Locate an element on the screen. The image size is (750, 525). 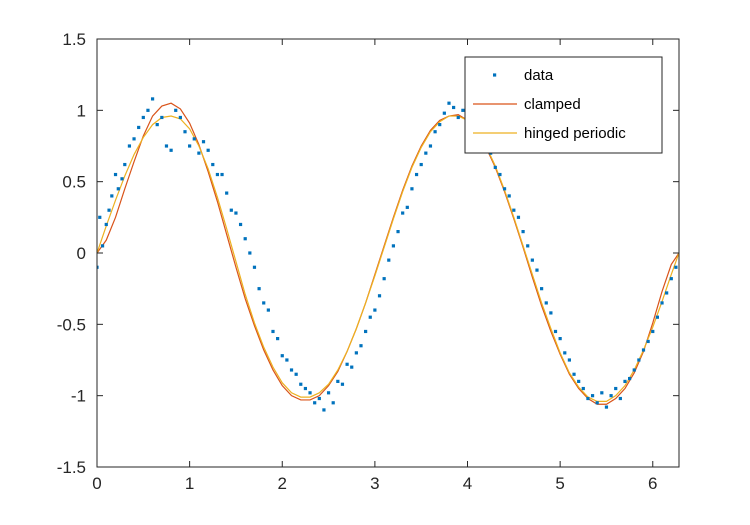
y-tick-label: 0.5 is located at coordinates (74, 182).